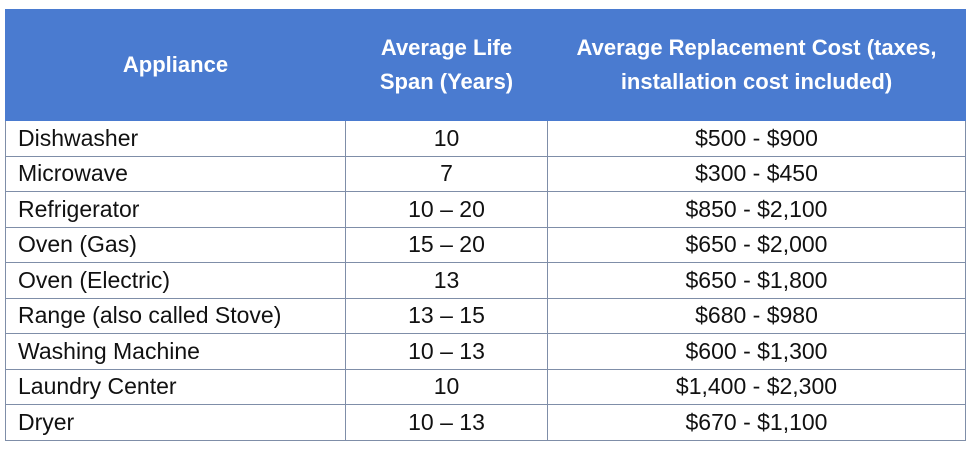 The image size is (970, 453). What do you see at coordinates (175, 244) in the screenshot?
I see `appliance-cell: Oven (Gas)` at bounding box center [175, 244].